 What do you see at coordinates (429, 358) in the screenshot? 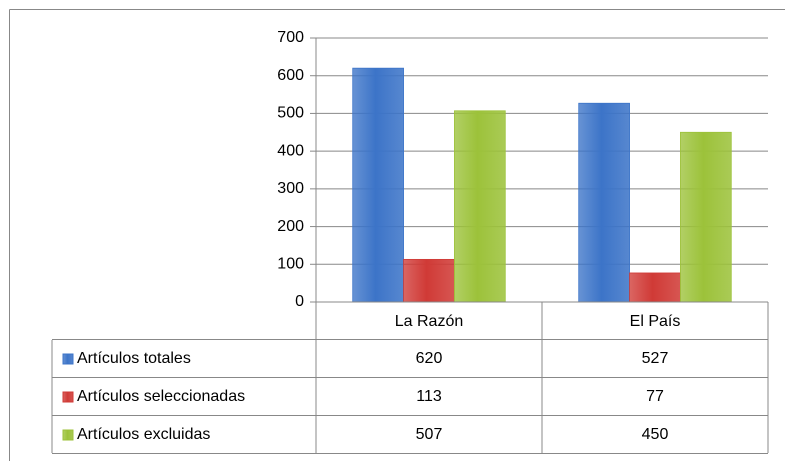
I see `table-value: 620` at bounding box center [429, 358].